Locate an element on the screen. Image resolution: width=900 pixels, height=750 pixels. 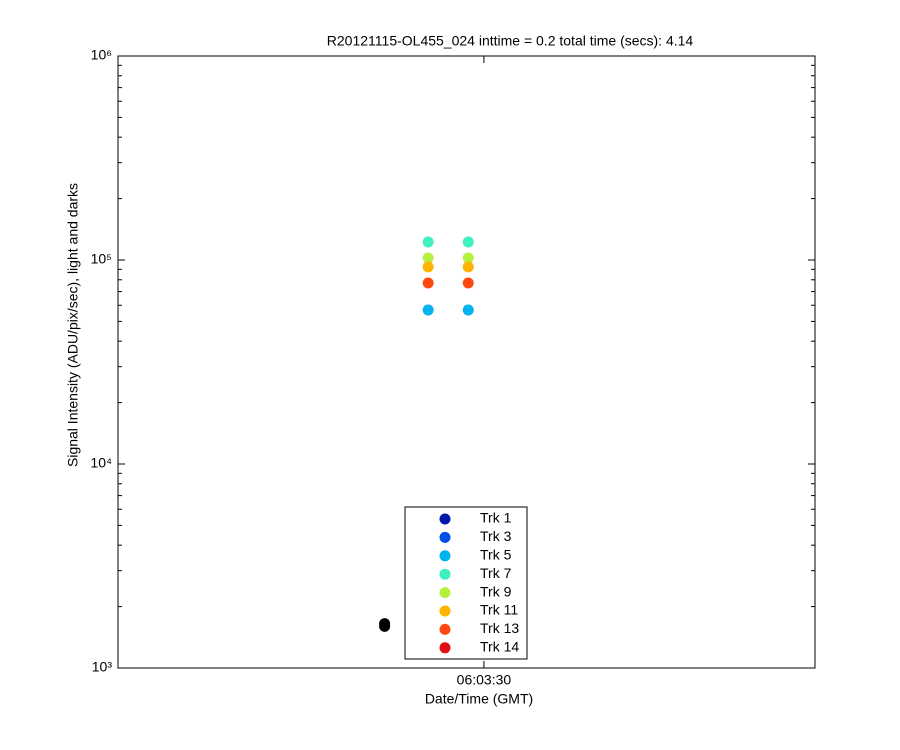
legend-label: Trk 9 is located at coordinates (496, 591).